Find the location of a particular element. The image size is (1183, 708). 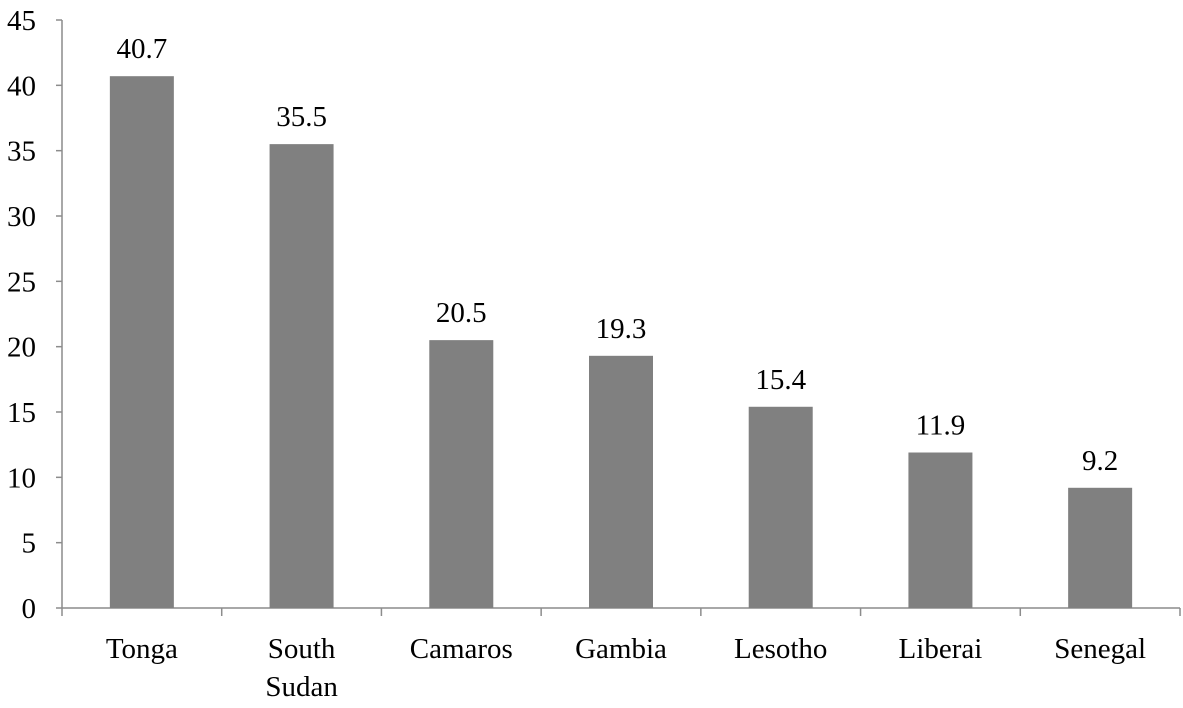

y-tick-label: 25 is located at coordinates (21, 282).